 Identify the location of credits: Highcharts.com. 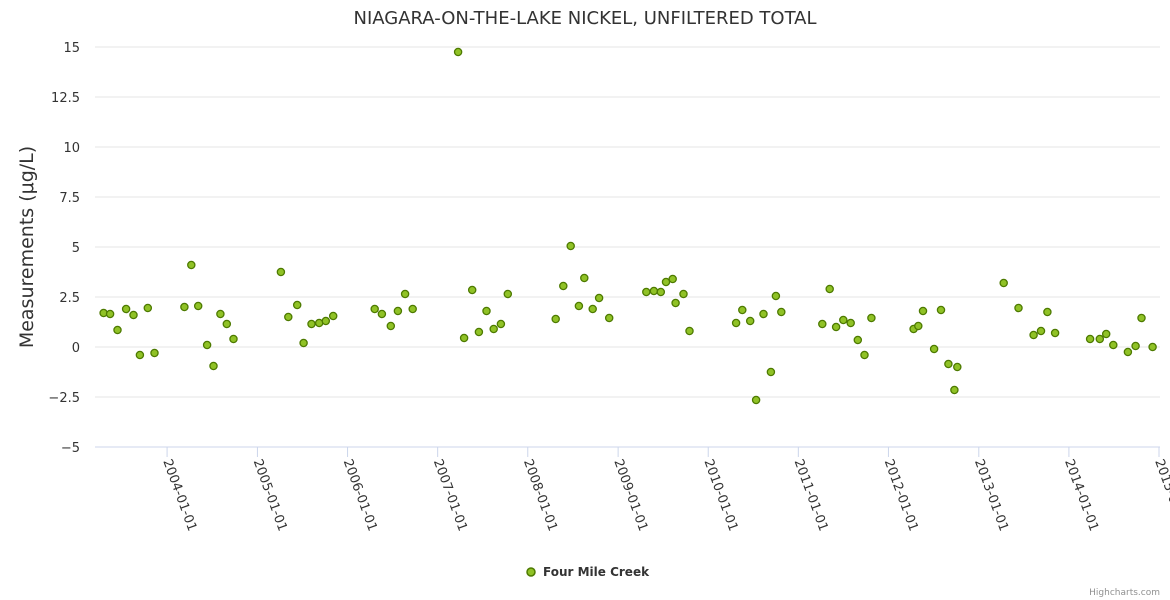
(1124, 593).